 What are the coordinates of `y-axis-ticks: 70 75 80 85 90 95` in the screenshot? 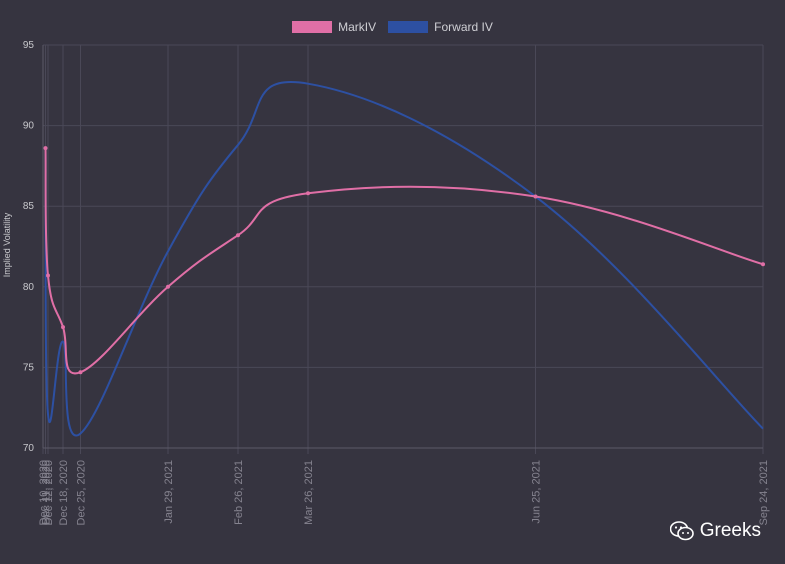 It's located at (29, 247).